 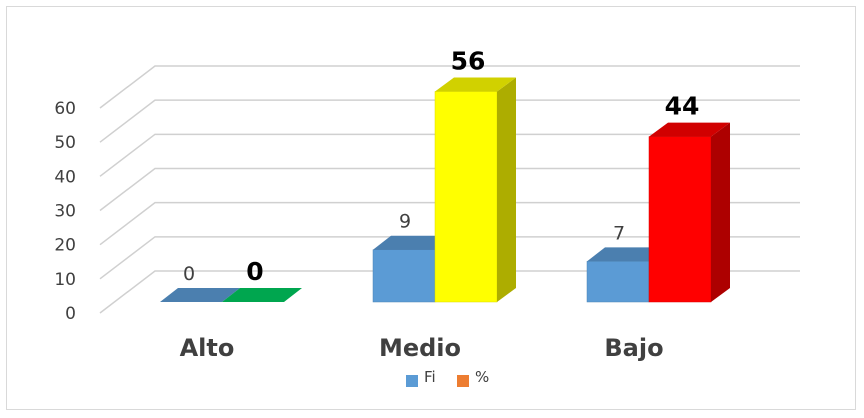 What do you see at coordinates (65, 212) in the screenshot?
I see `y-tick-label: 30` at bounding box center [65, 212].